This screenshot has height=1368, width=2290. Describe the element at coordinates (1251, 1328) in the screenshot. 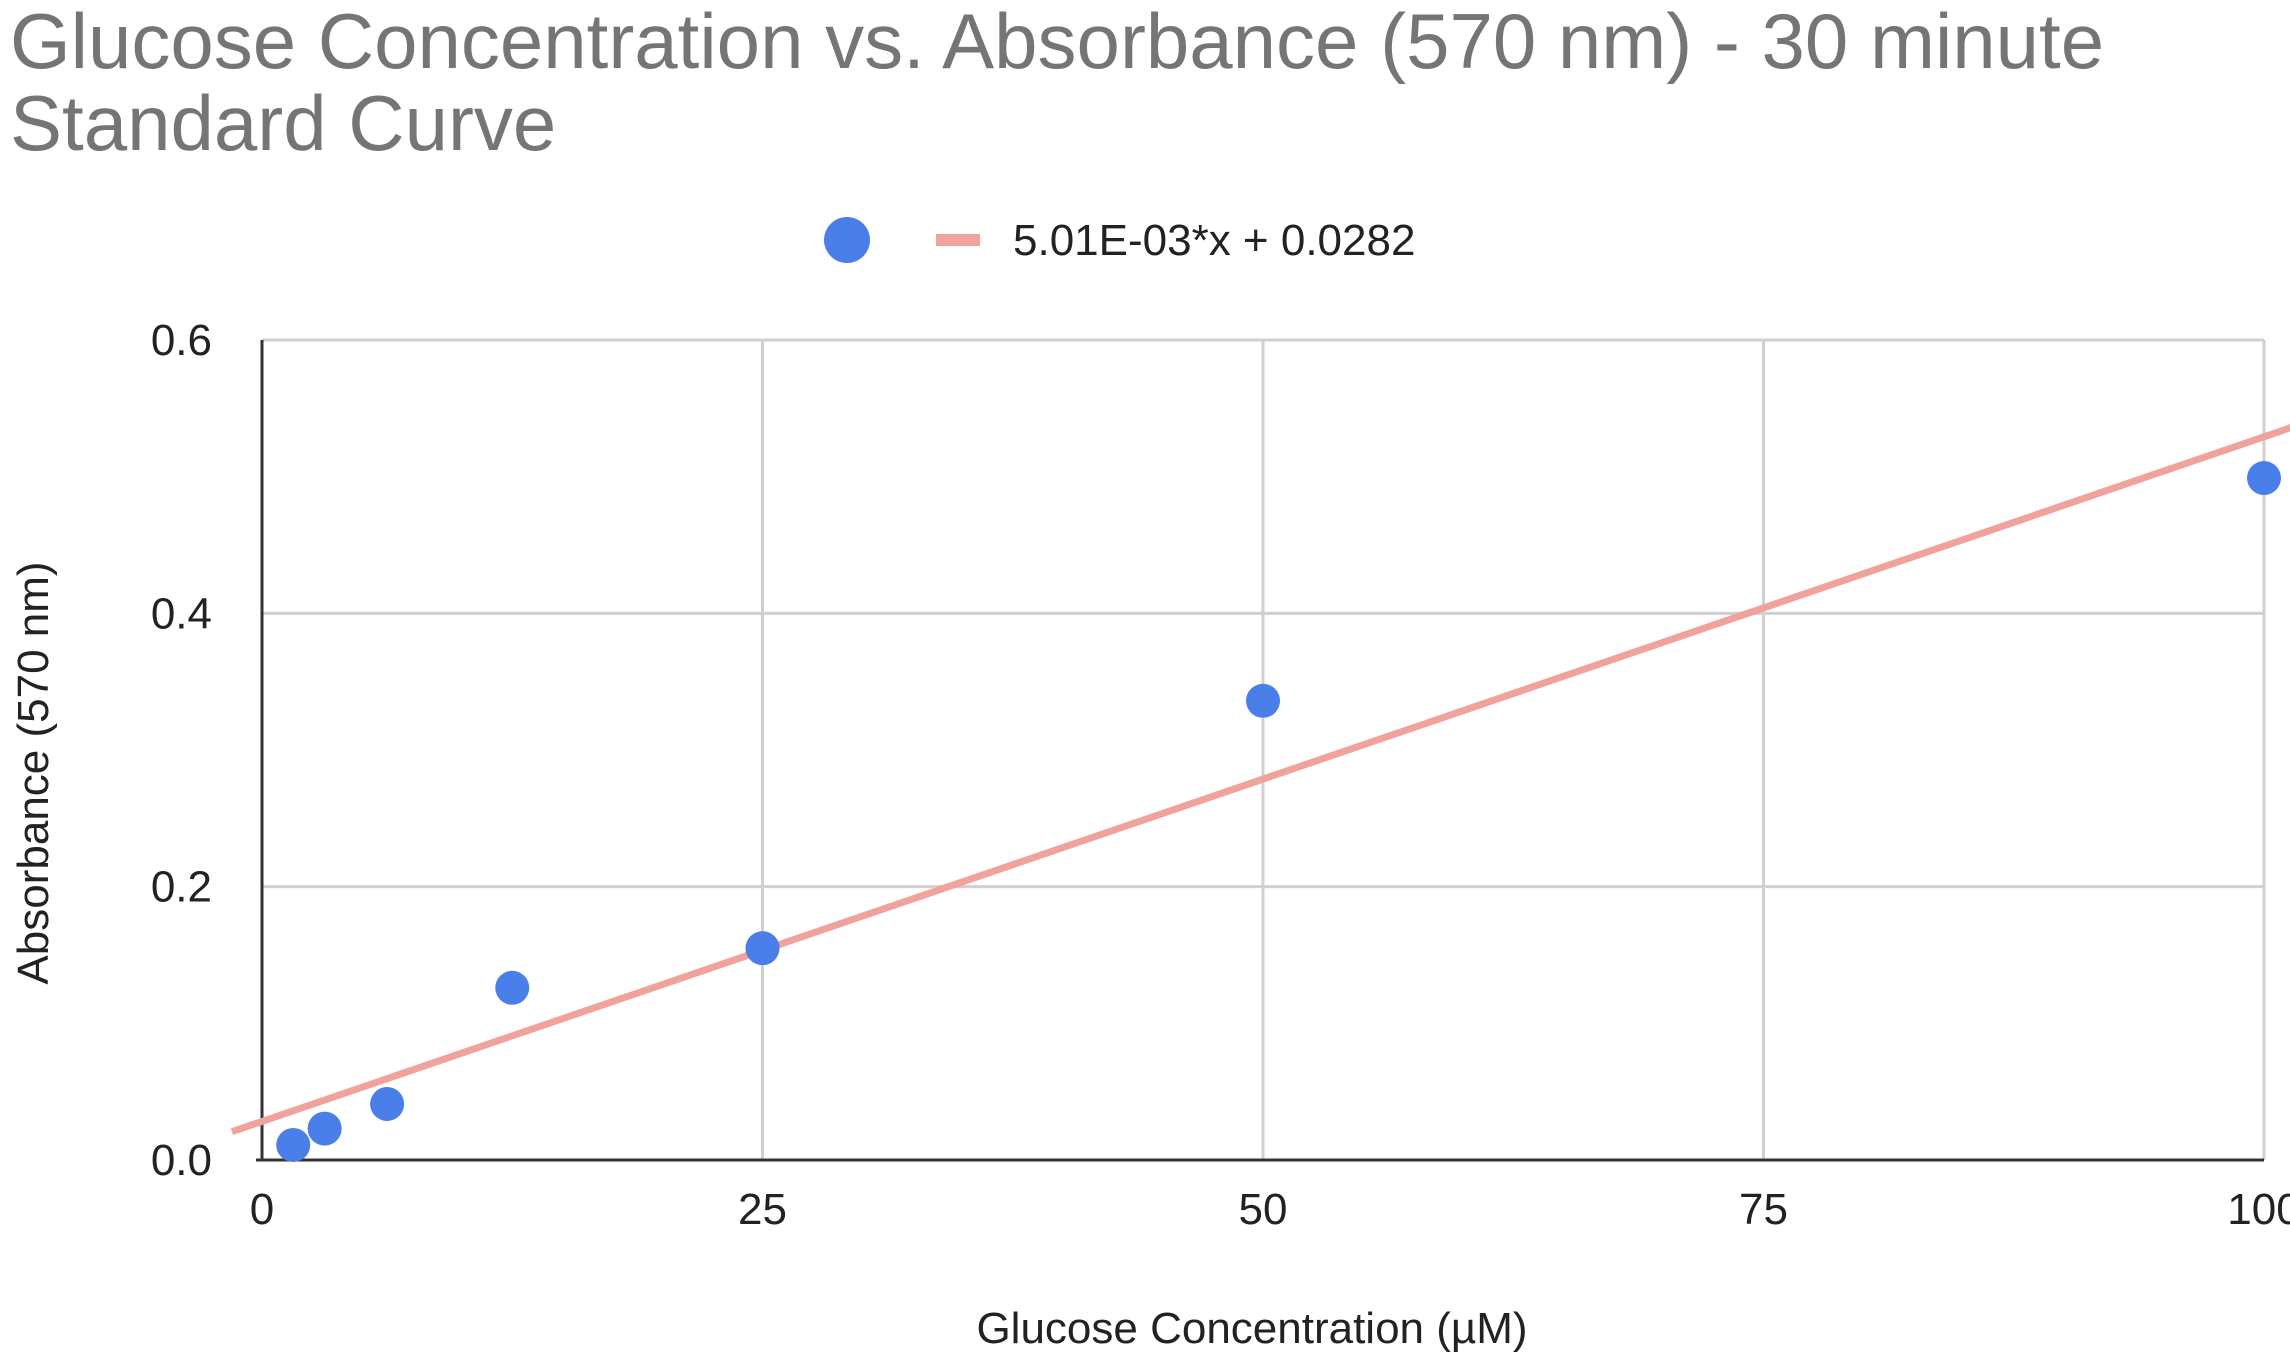

I see `x-axis-title: Glucose Concentration (µM)` at that location.